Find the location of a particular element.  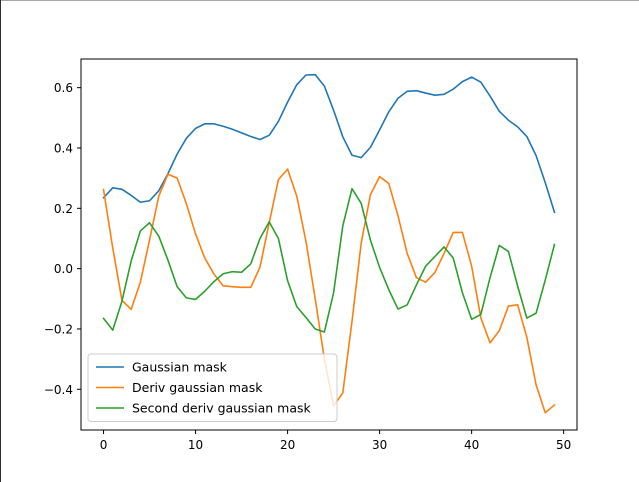

legend-label-3: Second deriv gaussian mask is located at coordinates (222, 408).